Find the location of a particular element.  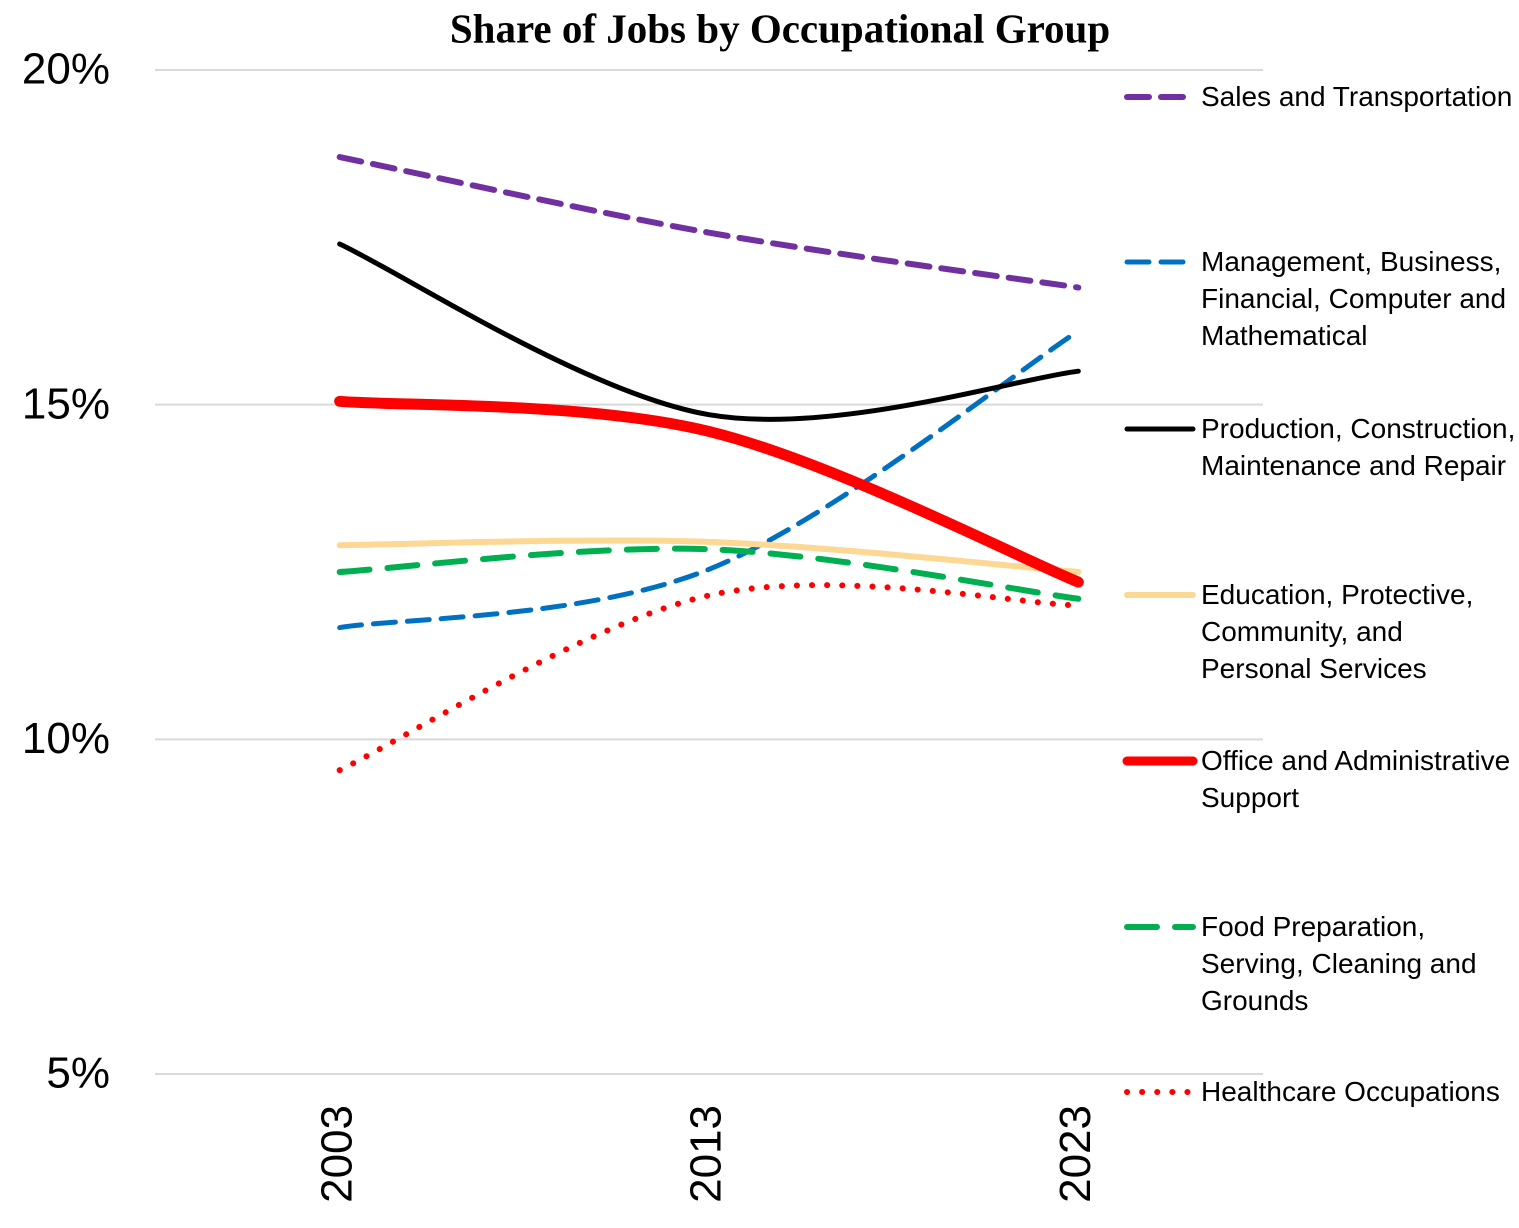

x-tick-label: 2003 is located at coordinates (336, 1154).